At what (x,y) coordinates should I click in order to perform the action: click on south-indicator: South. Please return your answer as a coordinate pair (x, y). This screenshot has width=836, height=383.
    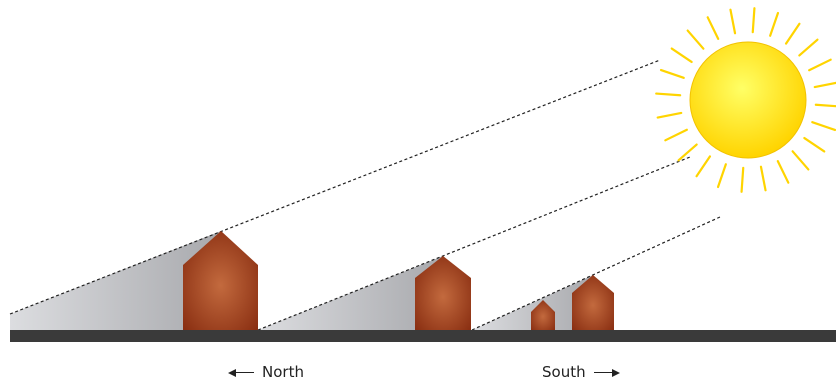
    Looking at the image, I should click on (581, 372).